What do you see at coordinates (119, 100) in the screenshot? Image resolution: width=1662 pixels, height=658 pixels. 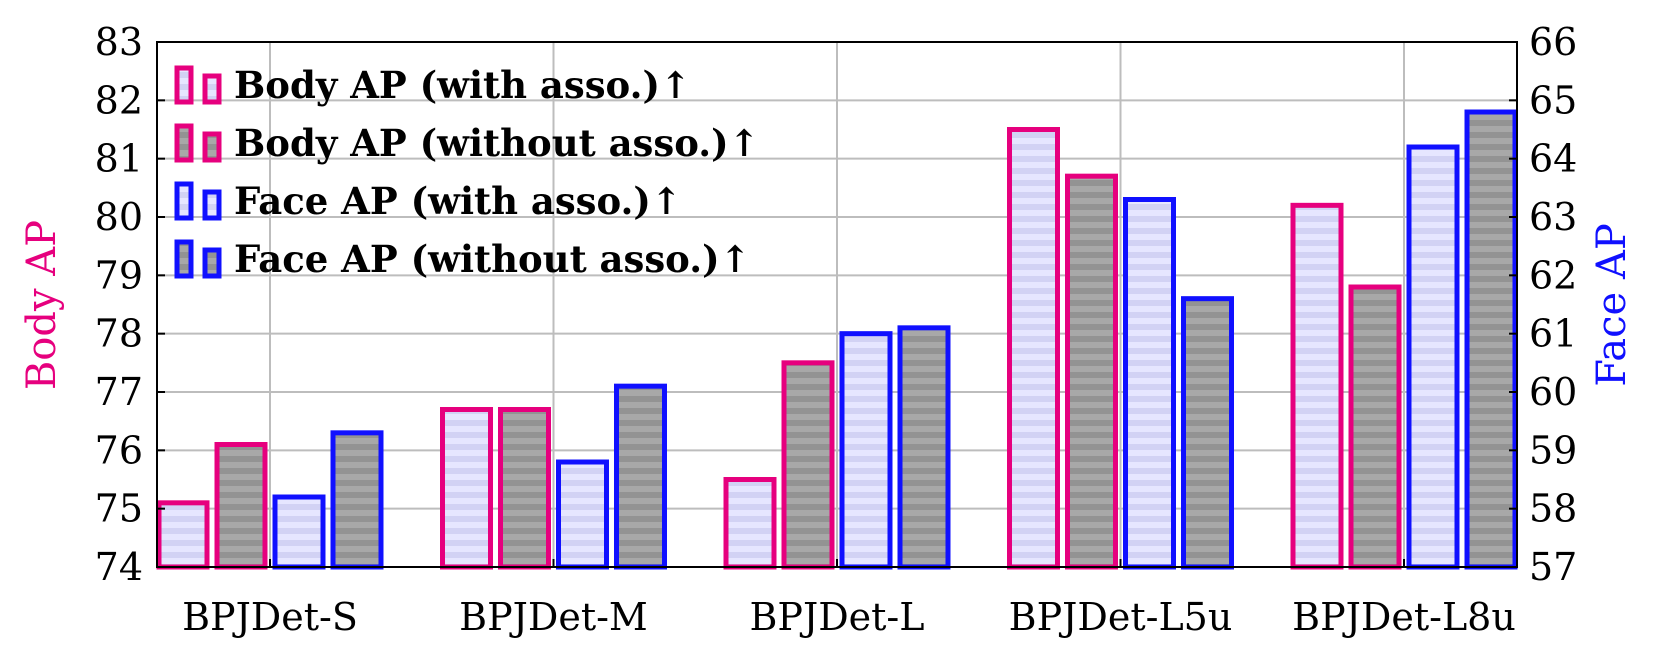 I see `y-tick-label-left: 82` at bounding box center [119, 100].